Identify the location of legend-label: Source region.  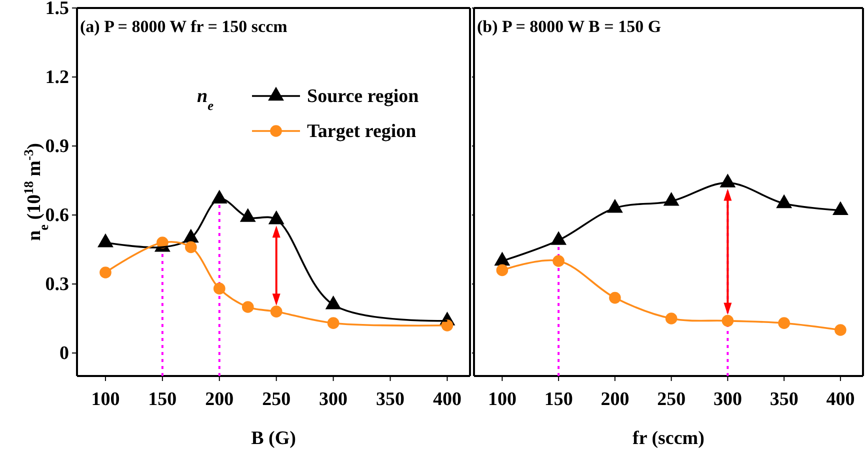
(363, 96).